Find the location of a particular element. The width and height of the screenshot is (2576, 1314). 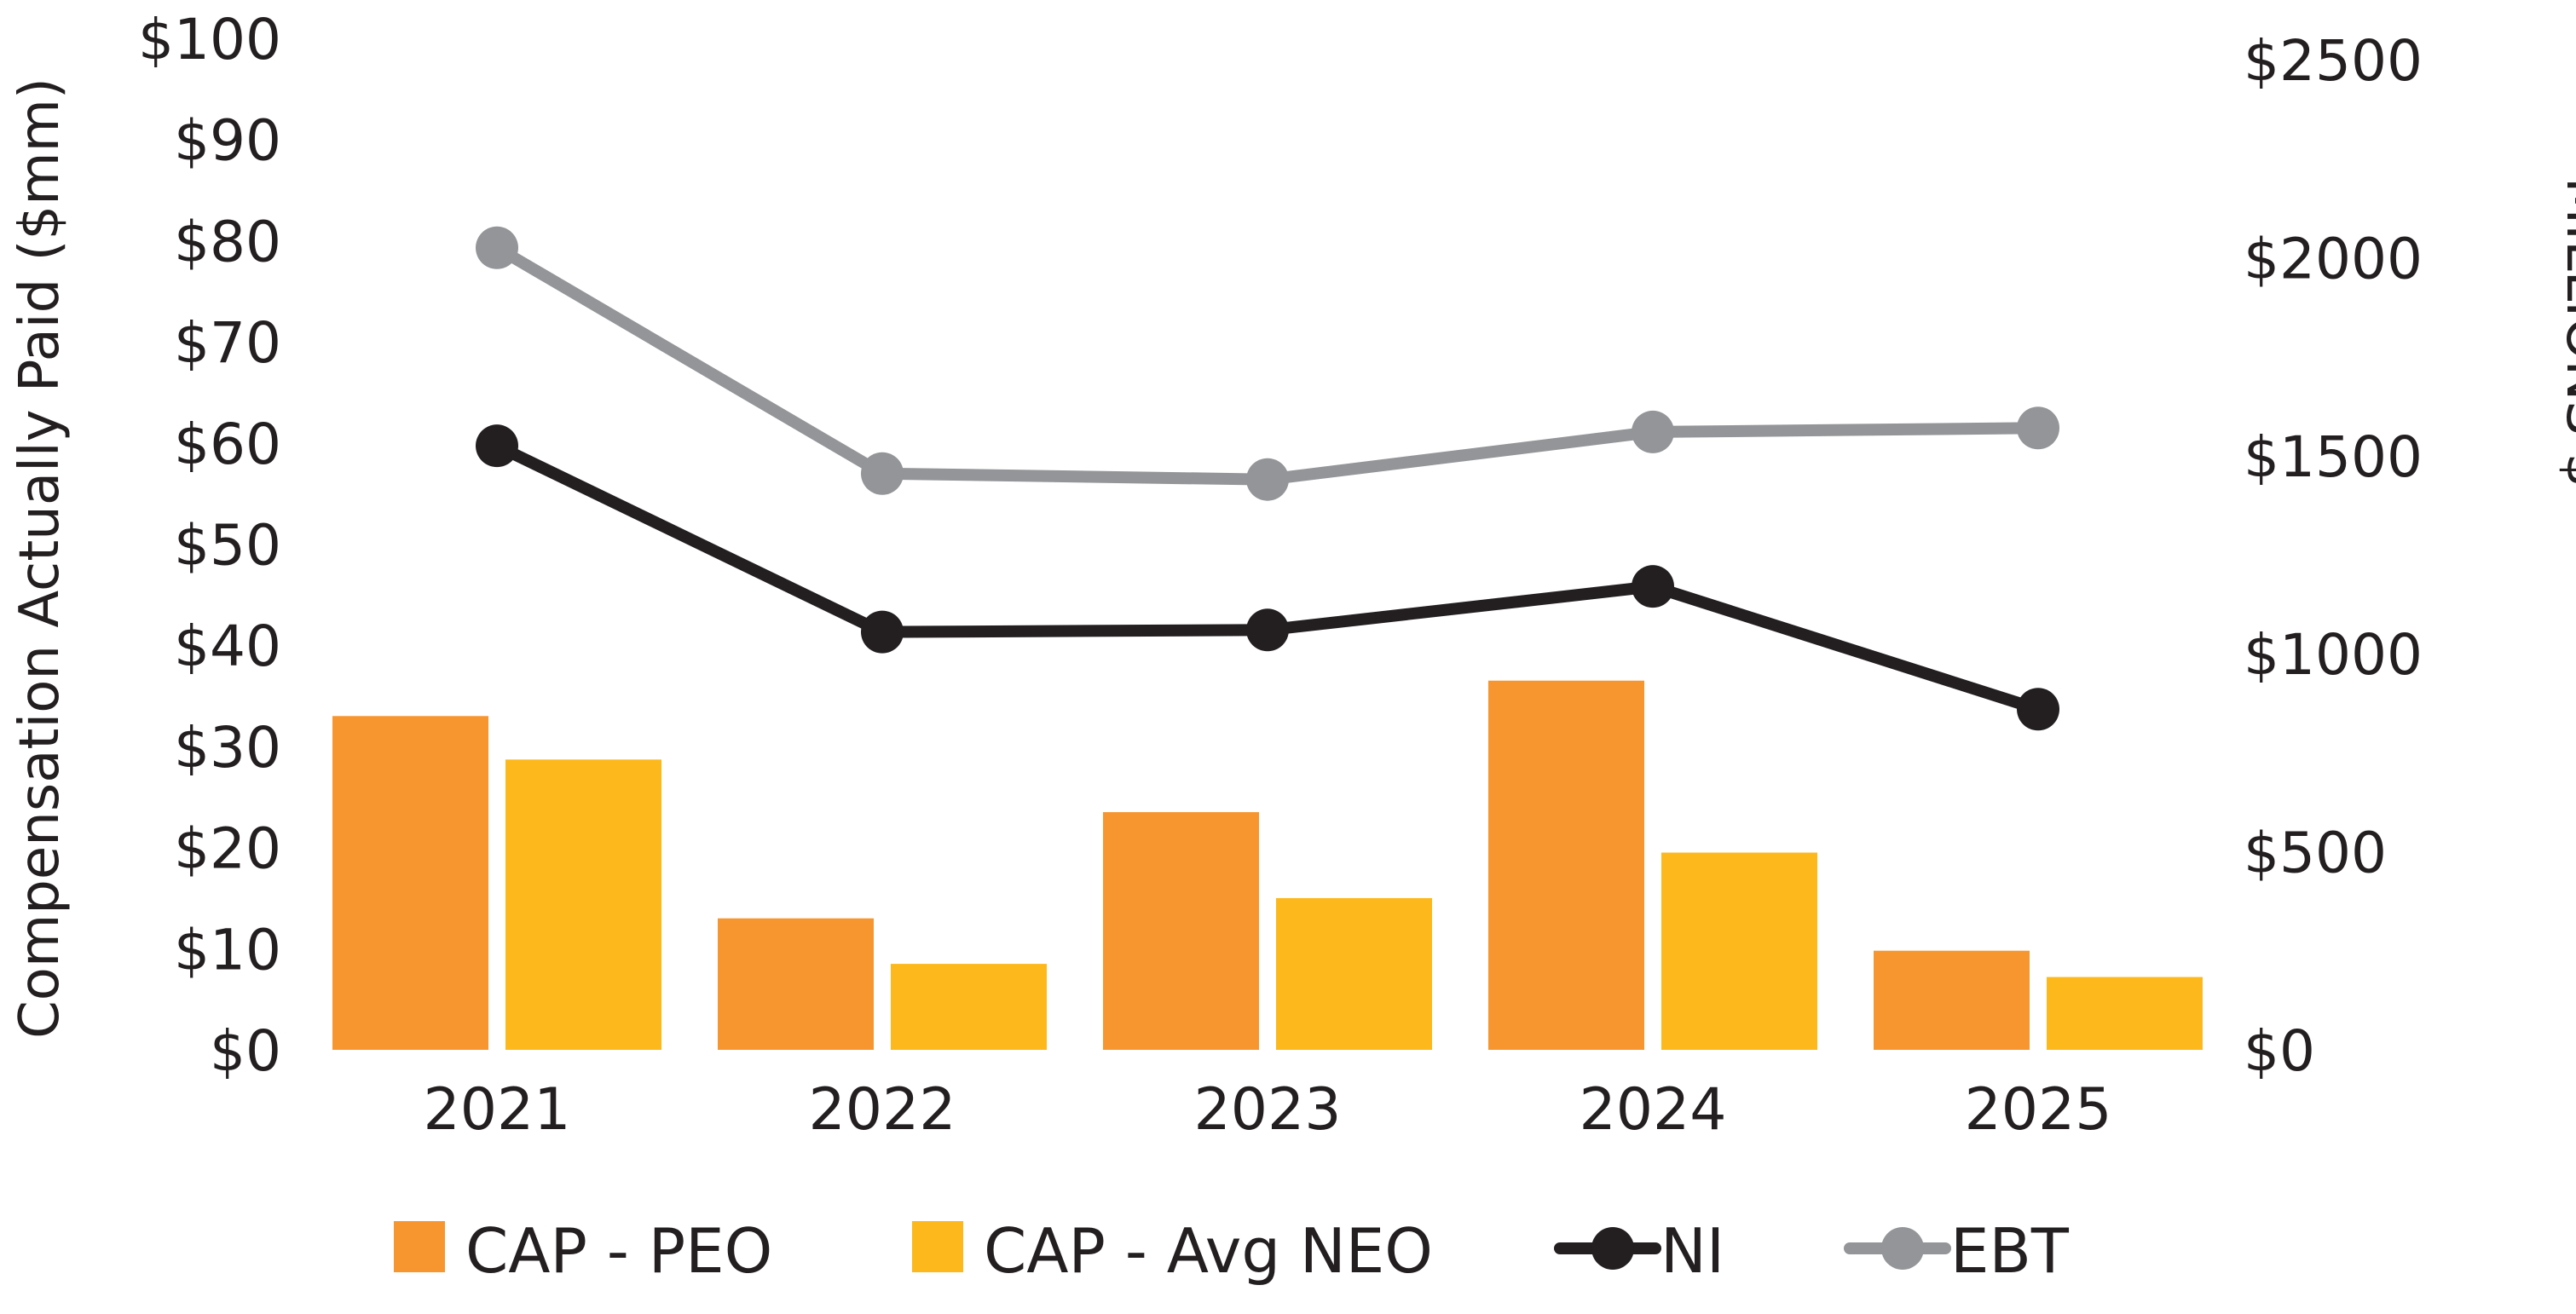

x-tick-label: 2023 is located at coordinates (1267, 1110).